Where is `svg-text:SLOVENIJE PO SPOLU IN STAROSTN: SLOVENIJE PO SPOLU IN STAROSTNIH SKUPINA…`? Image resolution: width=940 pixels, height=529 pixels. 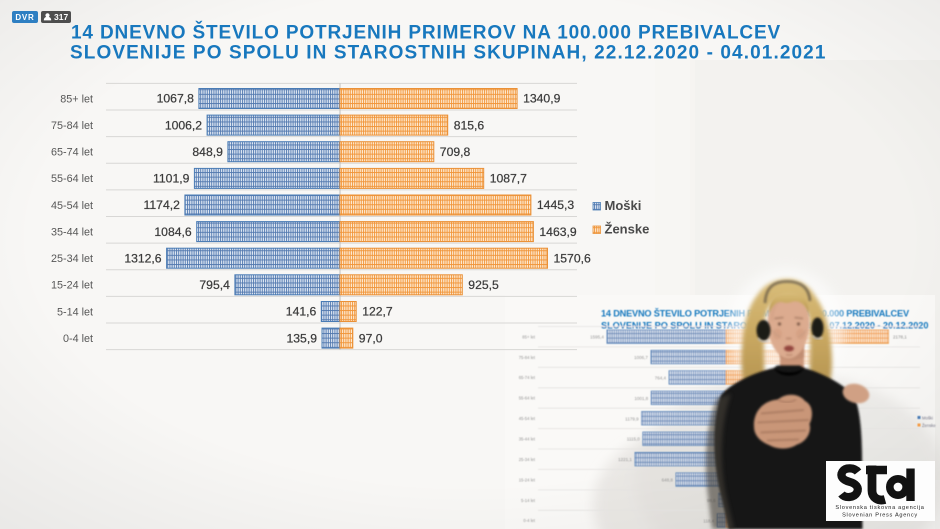 svg-text:SLOVENIJE PO SPOLU IN STAROSTN: SLOVENIJE PO SPOLU IN STAROSTNIH SKUPINA… is located at coordinates (448, 53).